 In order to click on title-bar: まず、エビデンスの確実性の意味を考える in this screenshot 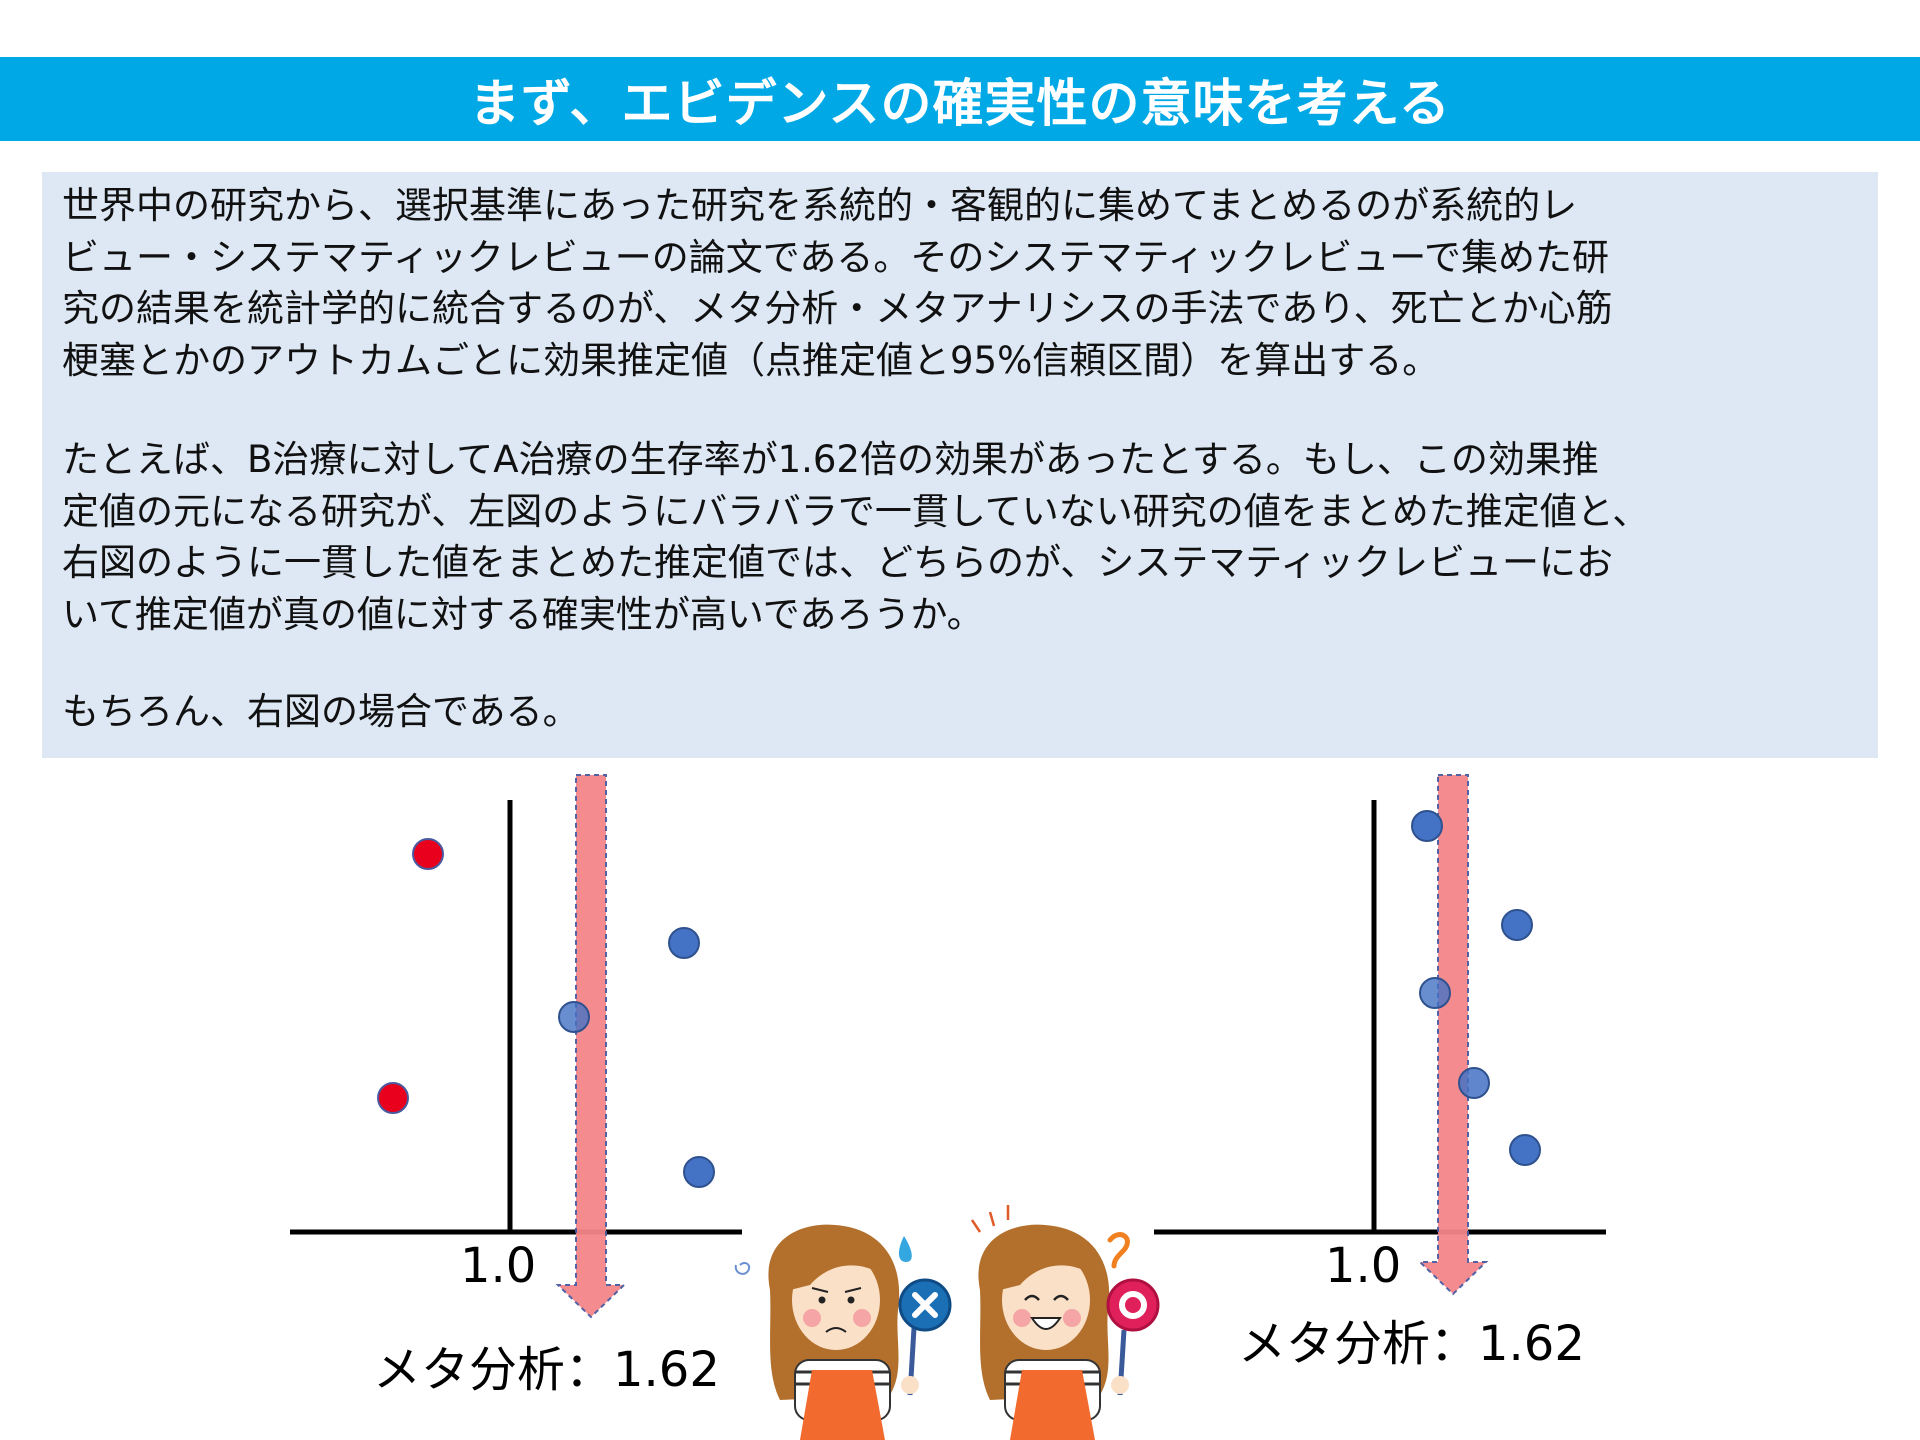, I will do `click(960, 99)`.